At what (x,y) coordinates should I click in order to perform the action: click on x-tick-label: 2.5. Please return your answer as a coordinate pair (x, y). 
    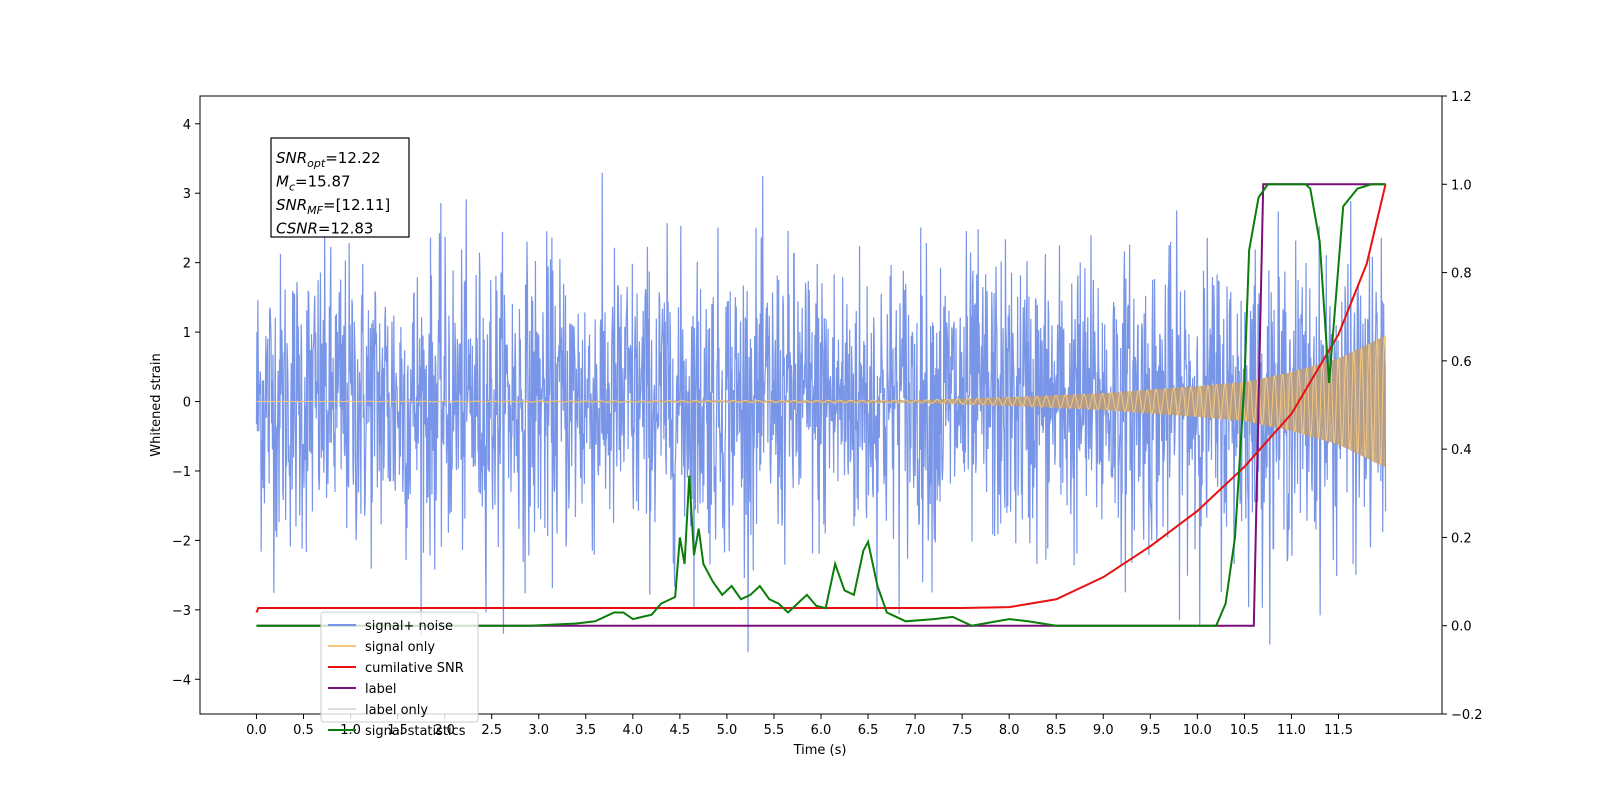
    Looking at the image, I should click on (491, 730).